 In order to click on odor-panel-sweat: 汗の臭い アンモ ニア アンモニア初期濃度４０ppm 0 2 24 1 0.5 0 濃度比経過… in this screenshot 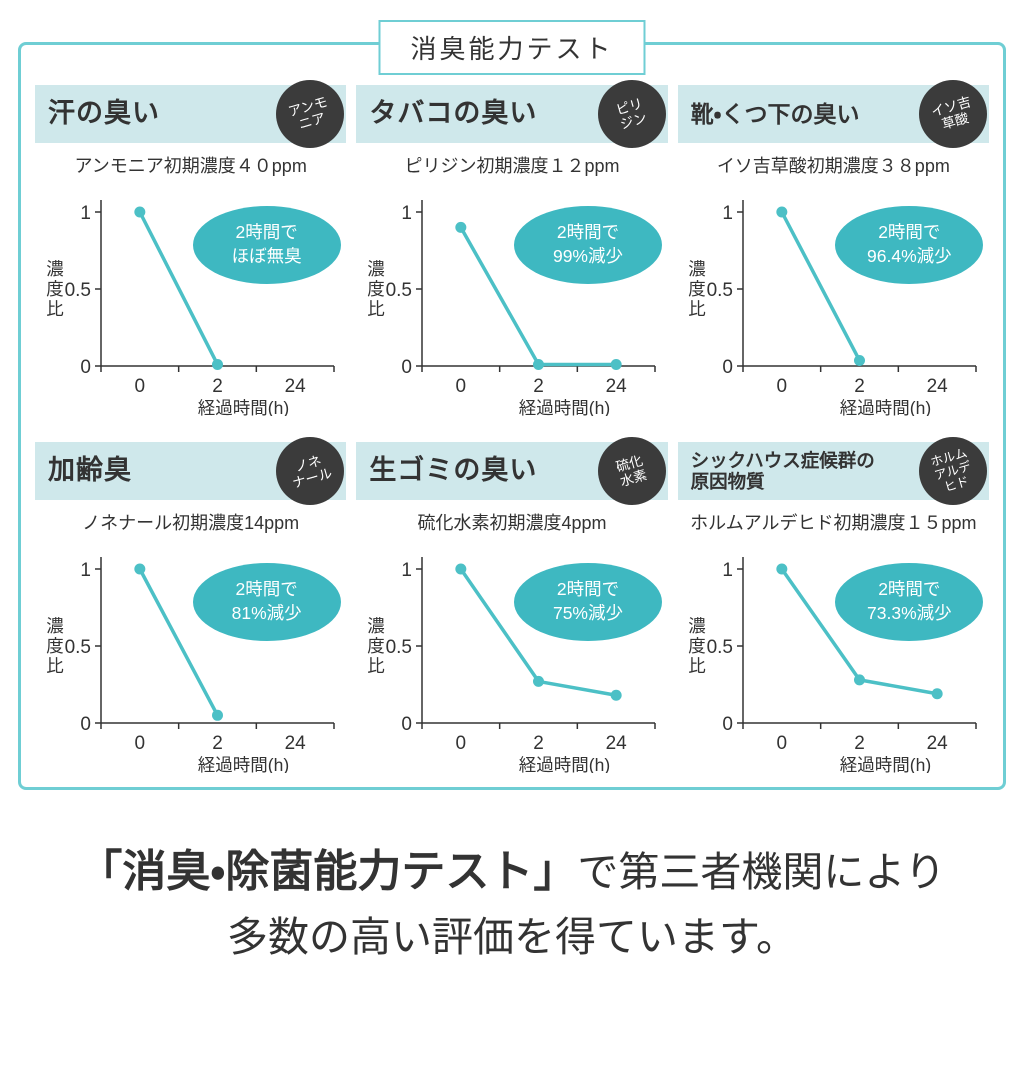, I will do `click(191, 248)`.